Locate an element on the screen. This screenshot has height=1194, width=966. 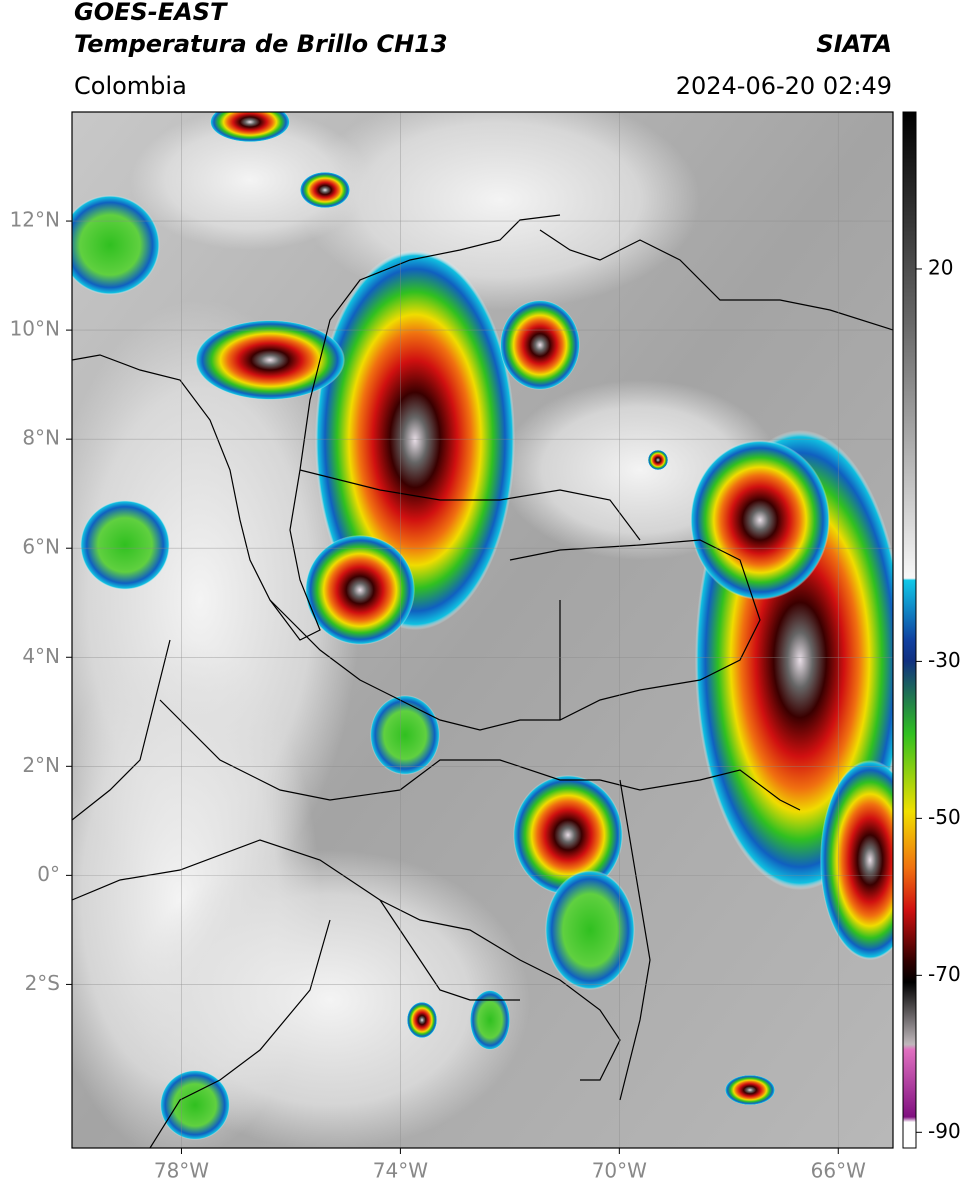
y-tick-label: 10°N is located at coordinates (35, 329).